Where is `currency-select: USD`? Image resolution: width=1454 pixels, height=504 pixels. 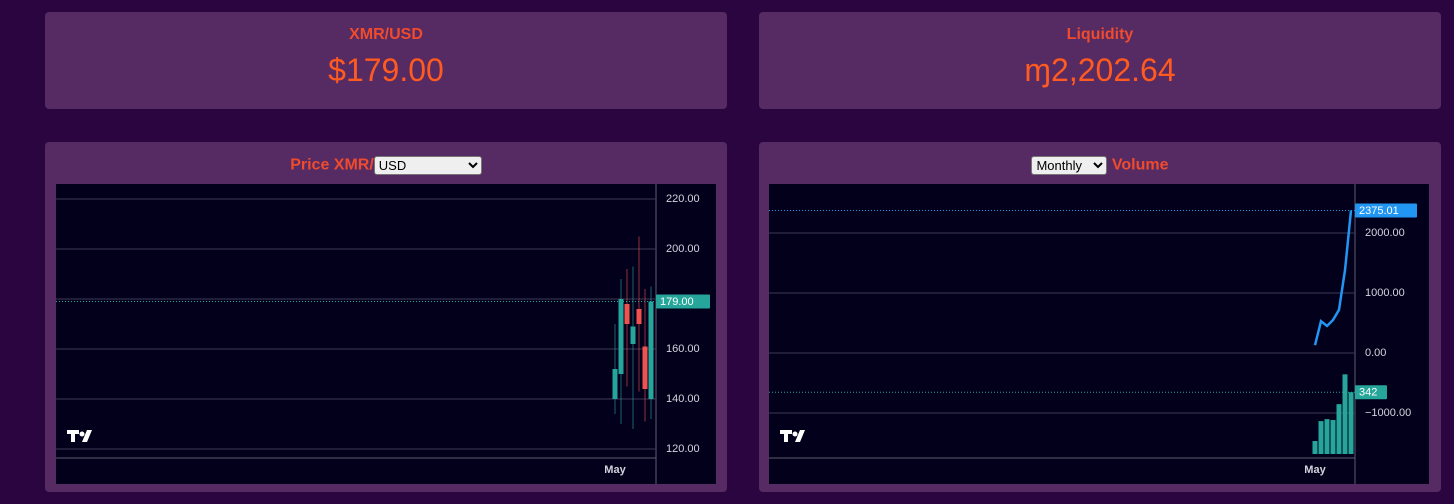
currency-select: USD is located at coordinates (427, 165).